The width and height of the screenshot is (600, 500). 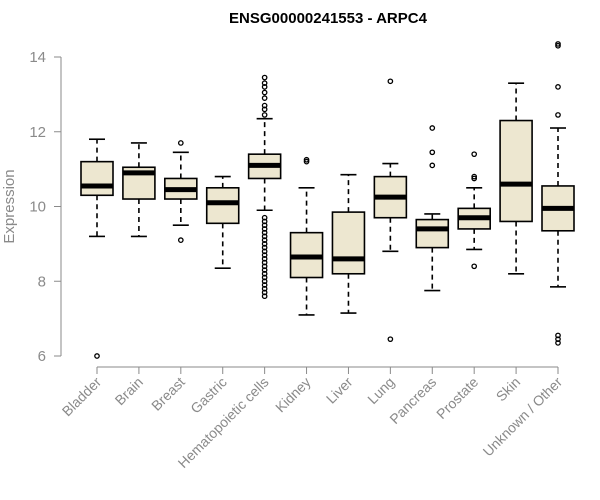 I want to click on x-tick-label: Bladder, so click(x=82, y=397).